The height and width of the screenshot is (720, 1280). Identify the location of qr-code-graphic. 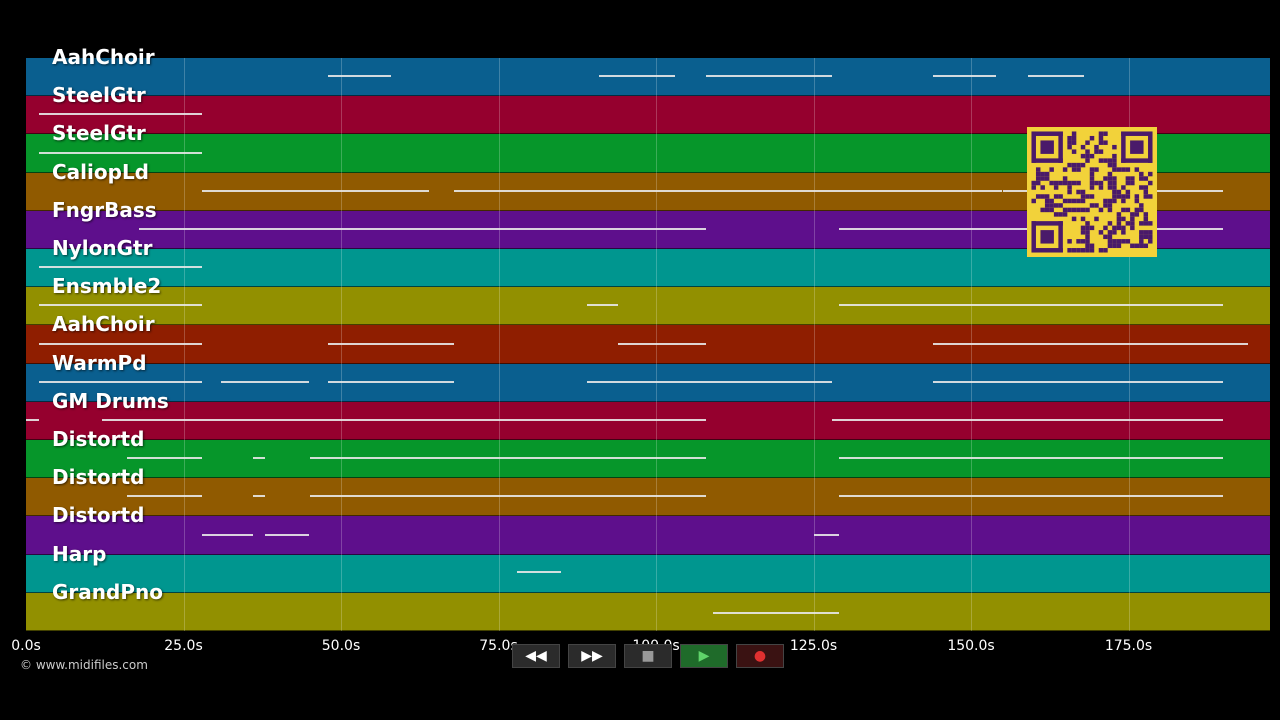
(1092, 192).